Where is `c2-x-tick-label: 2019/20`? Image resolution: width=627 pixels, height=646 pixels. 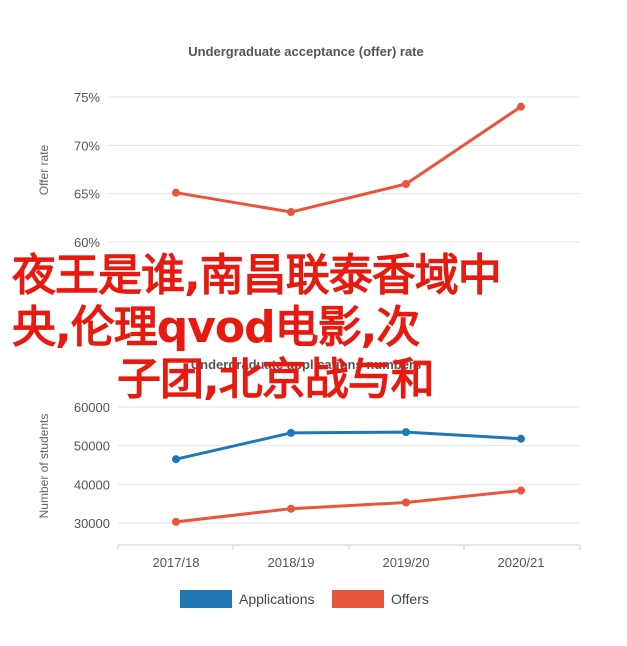
c2-x-tick-label: 2019/20 is located at coordinates (406, 562).